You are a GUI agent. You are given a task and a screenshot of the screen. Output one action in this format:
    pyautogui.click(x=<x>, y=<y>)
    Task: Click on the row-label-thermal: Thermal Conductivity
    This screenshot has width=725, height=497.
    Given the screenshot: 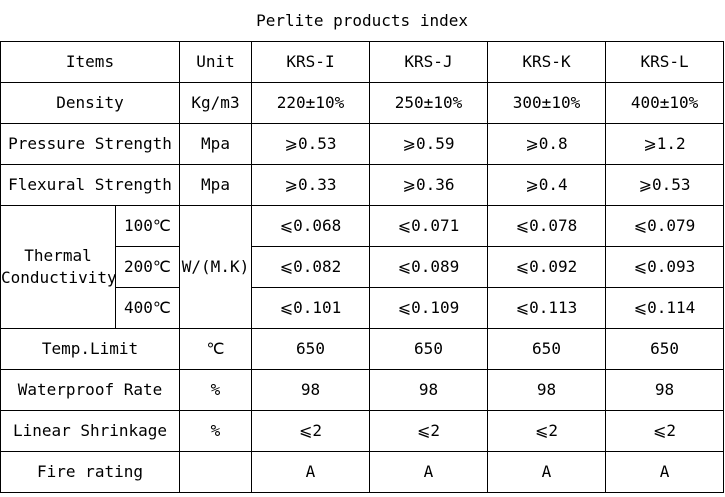 What is the action you would take?
    pyautogui.click(x=58, y=266)
    